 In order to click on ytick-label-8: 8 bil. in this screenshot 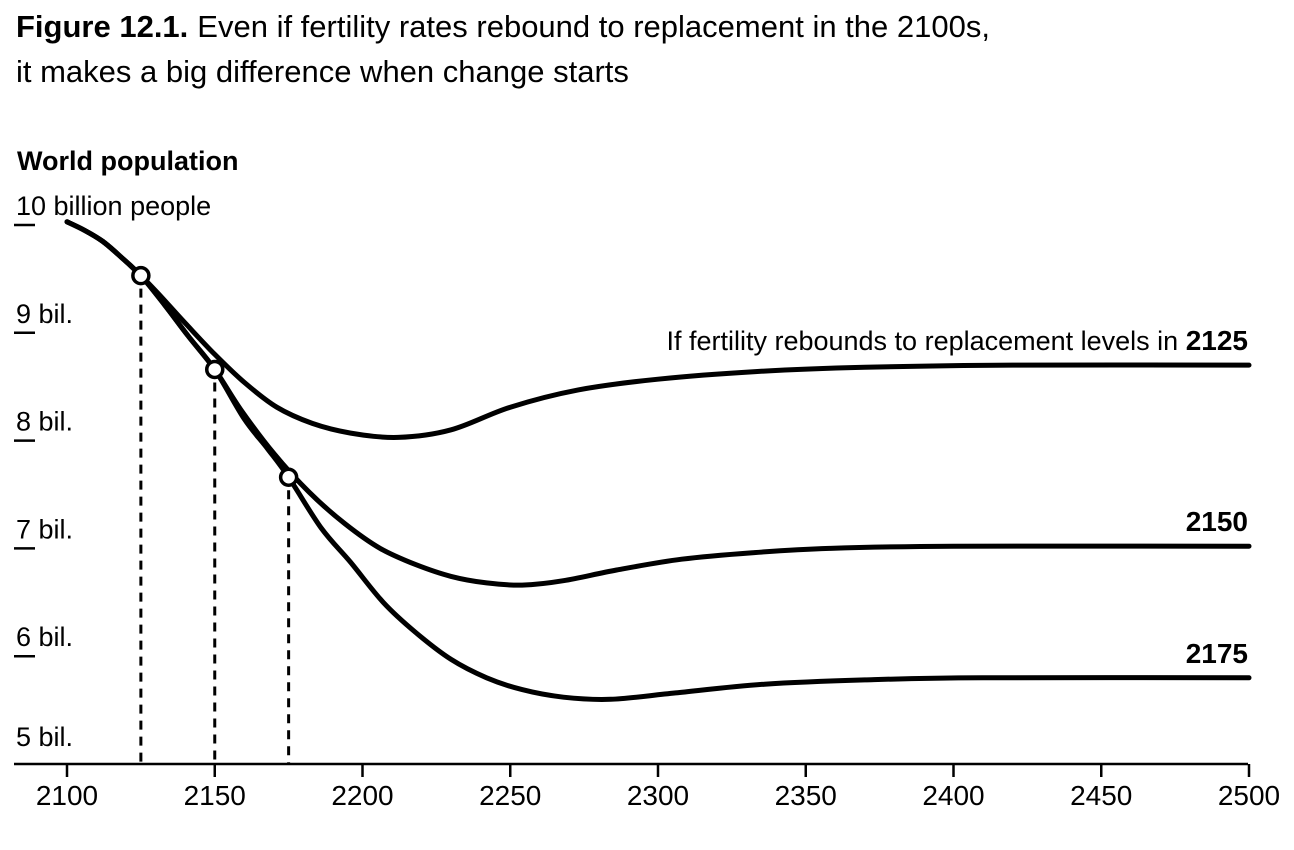, I will do `click(44, 422)`.